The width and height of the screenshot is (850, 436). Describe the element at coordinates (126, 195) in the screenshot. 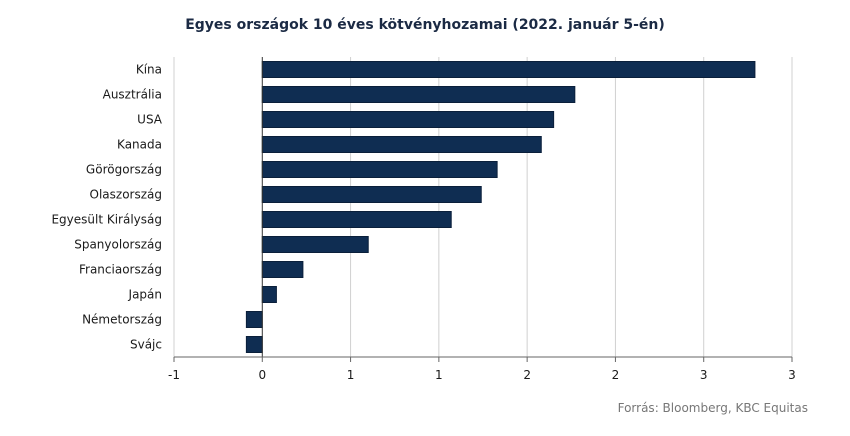

I see `category-label: Olaszország` at that location.